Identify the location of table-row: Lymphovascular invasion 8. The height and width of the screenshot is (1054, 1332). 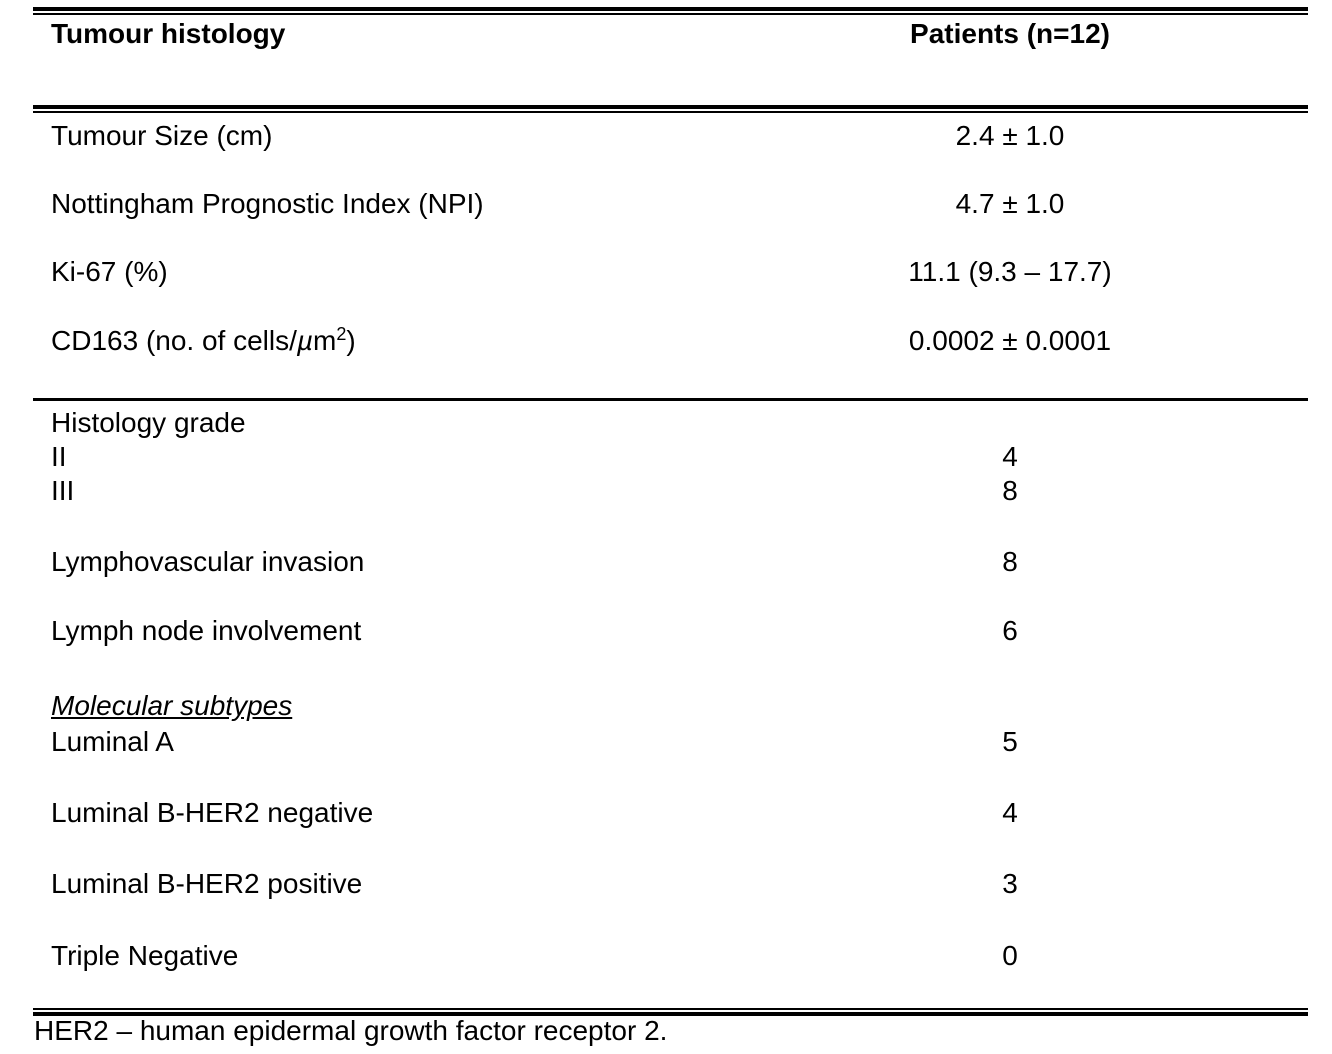
(666, 562).